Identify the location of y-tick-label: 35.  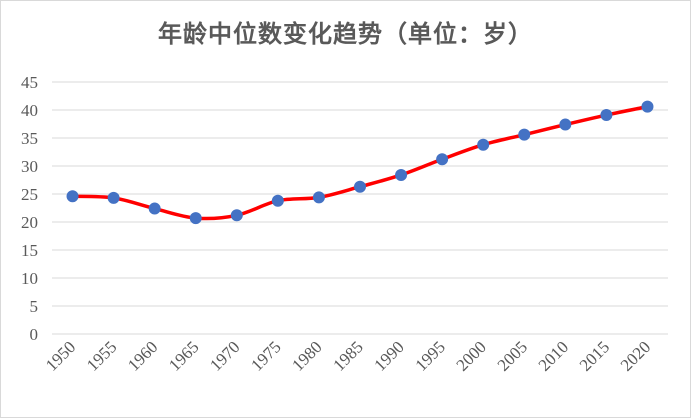
(29, 138).